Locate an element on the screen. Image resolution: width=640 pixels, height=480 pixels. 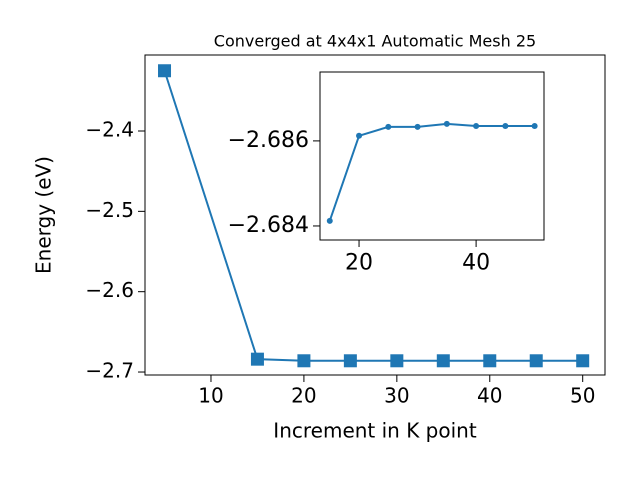
chart-title: Converged at 4x4x1 Automatic Mesh 25 is located at coordinates (375, 41).